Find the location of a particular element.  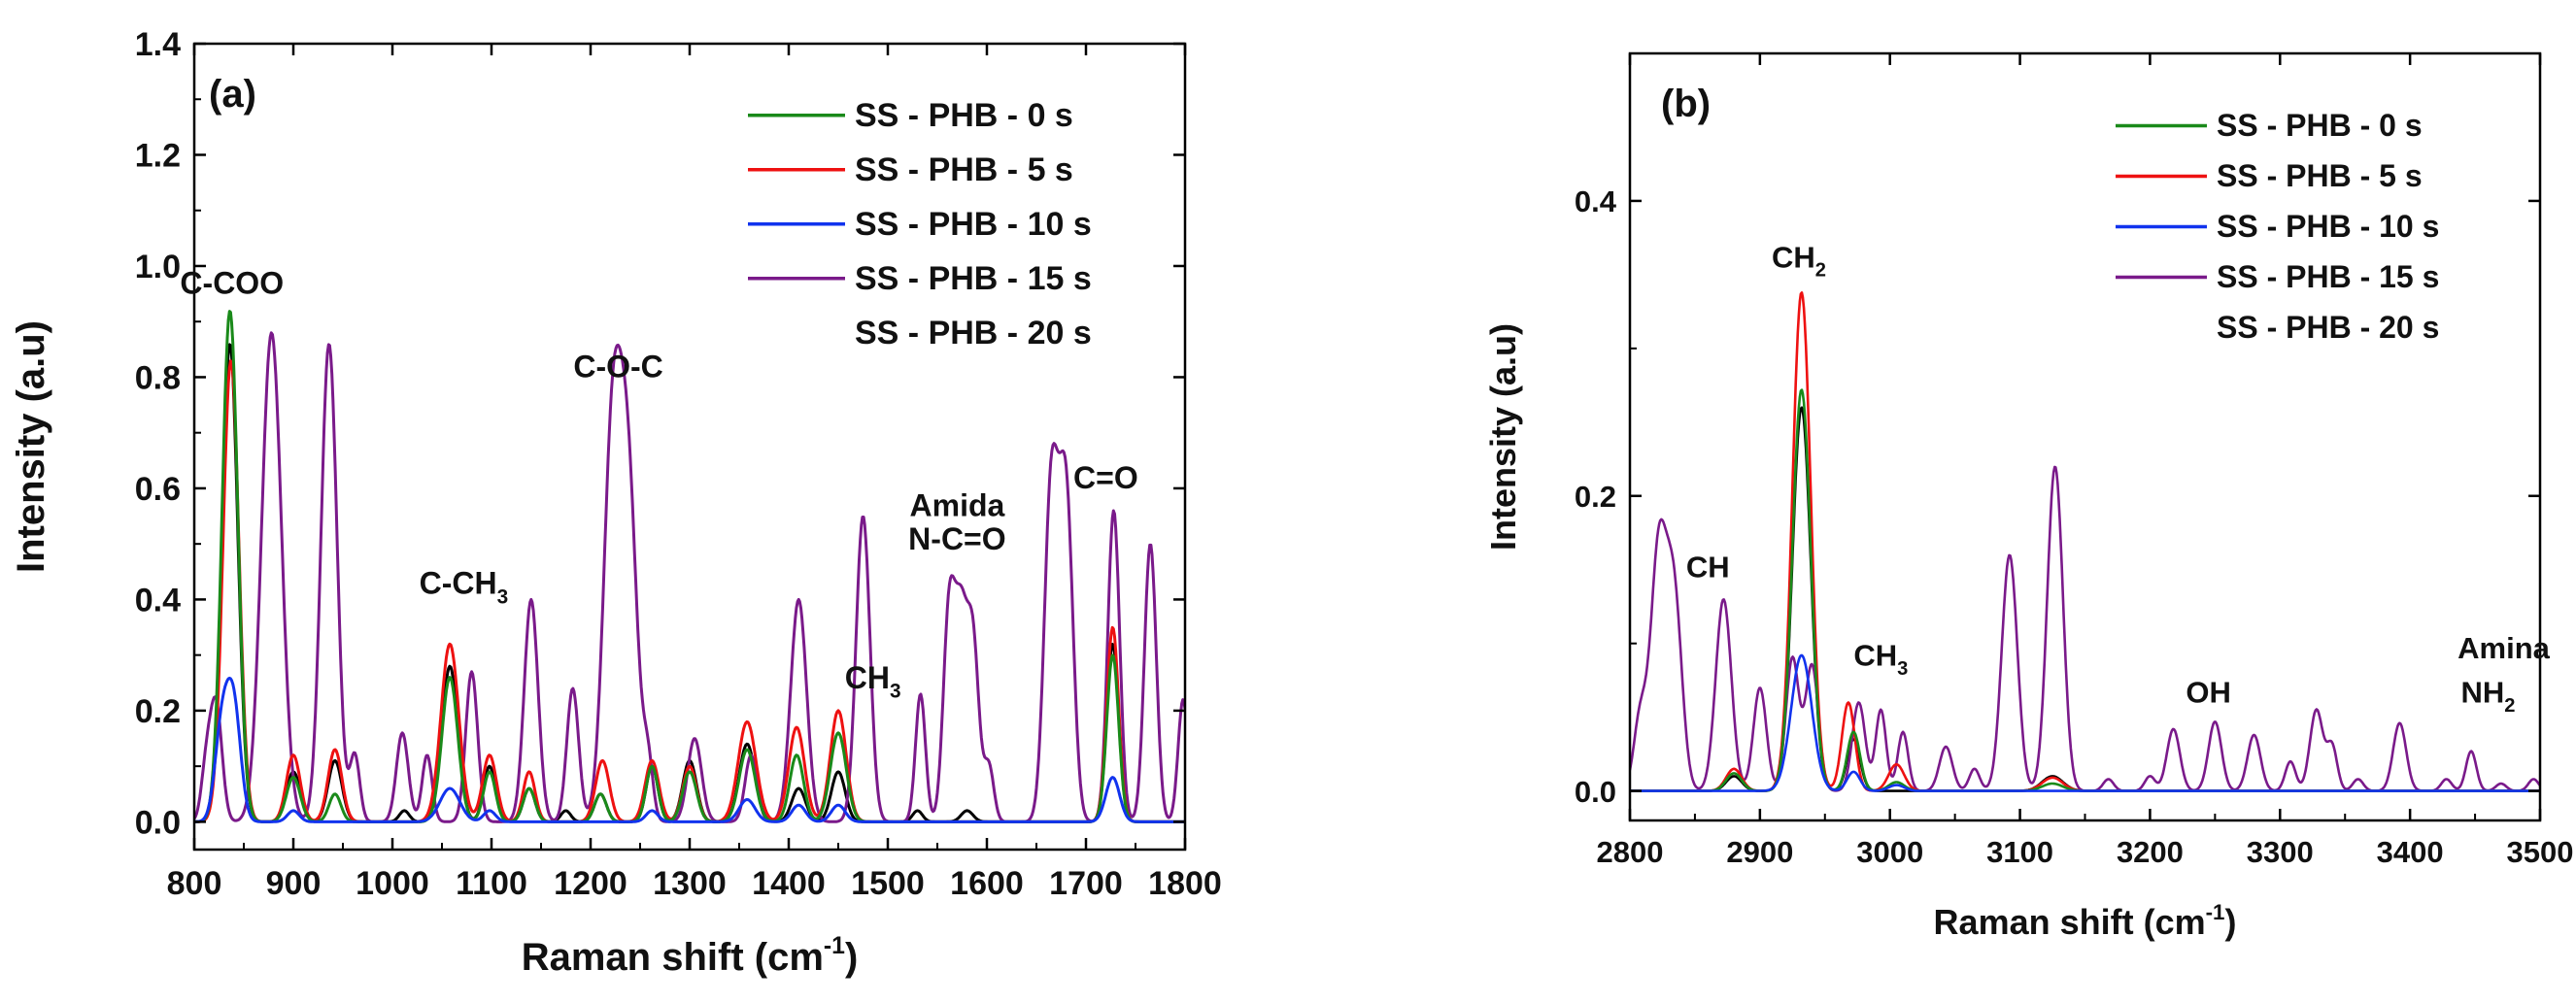

peak-annotation: NH2 is located at coordinates (2487, 695).